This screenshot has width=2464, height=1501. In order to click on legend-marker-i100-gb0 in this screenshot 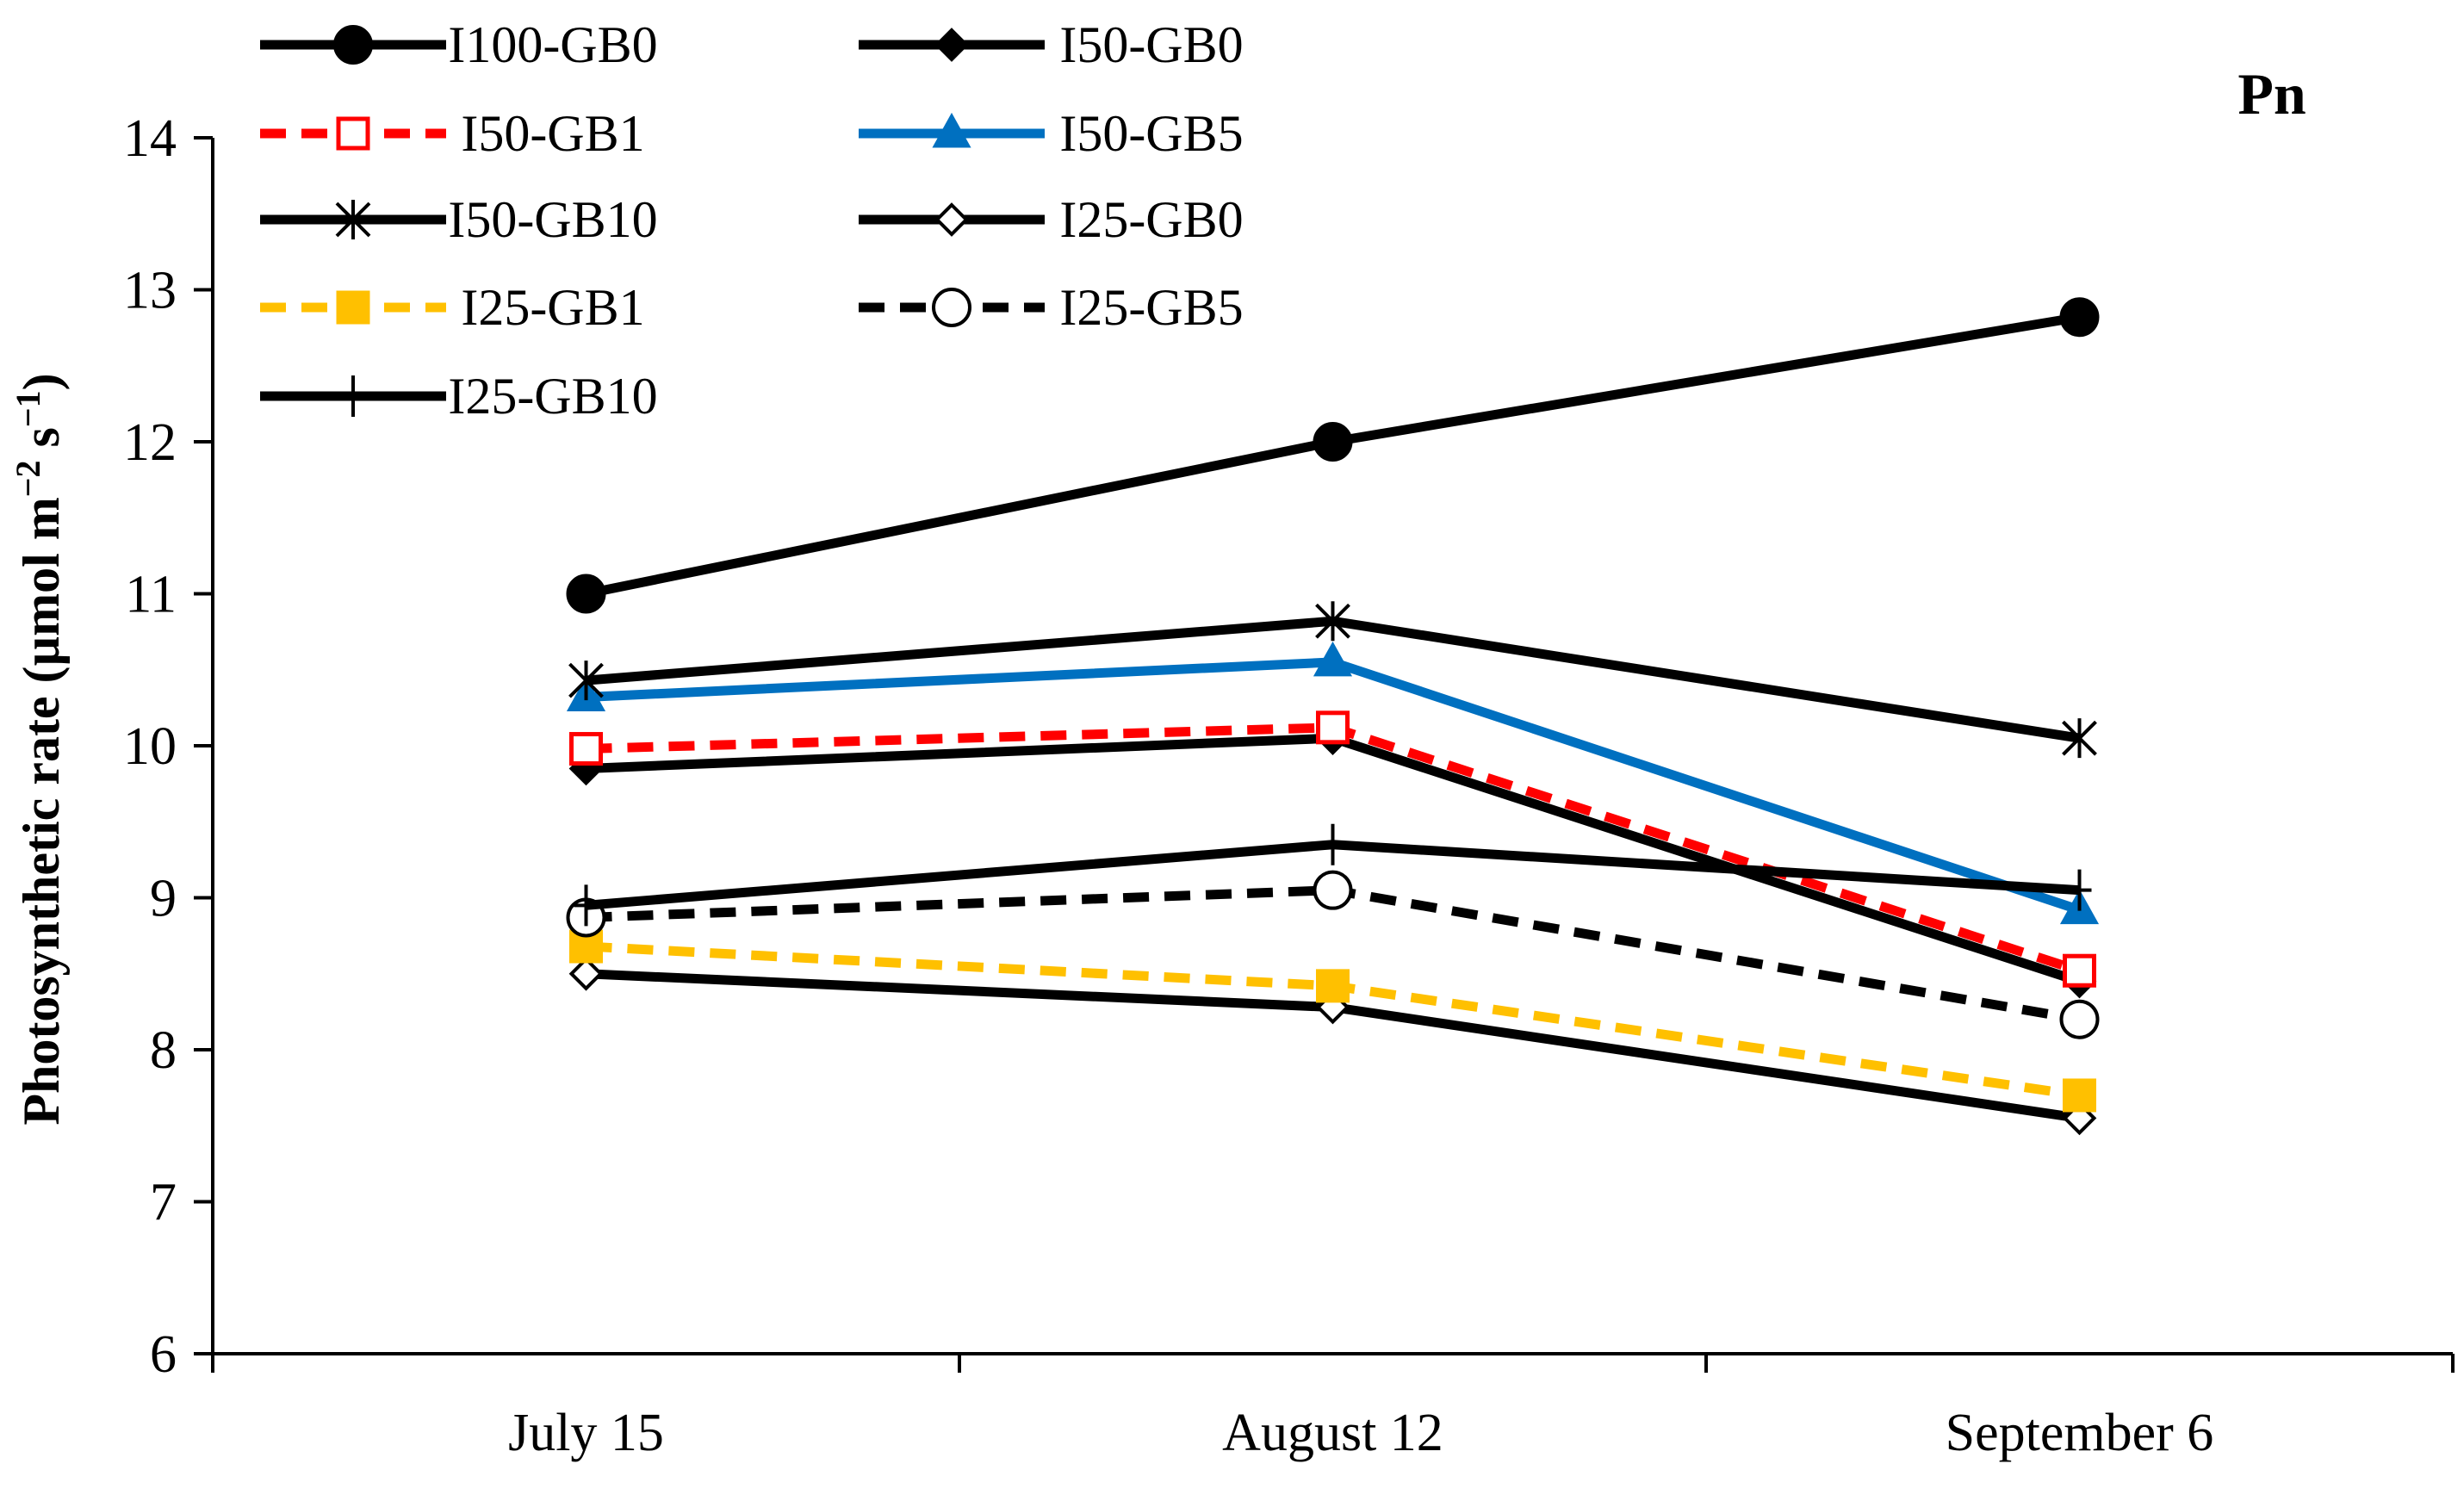, I will do `click(353, 45)`.